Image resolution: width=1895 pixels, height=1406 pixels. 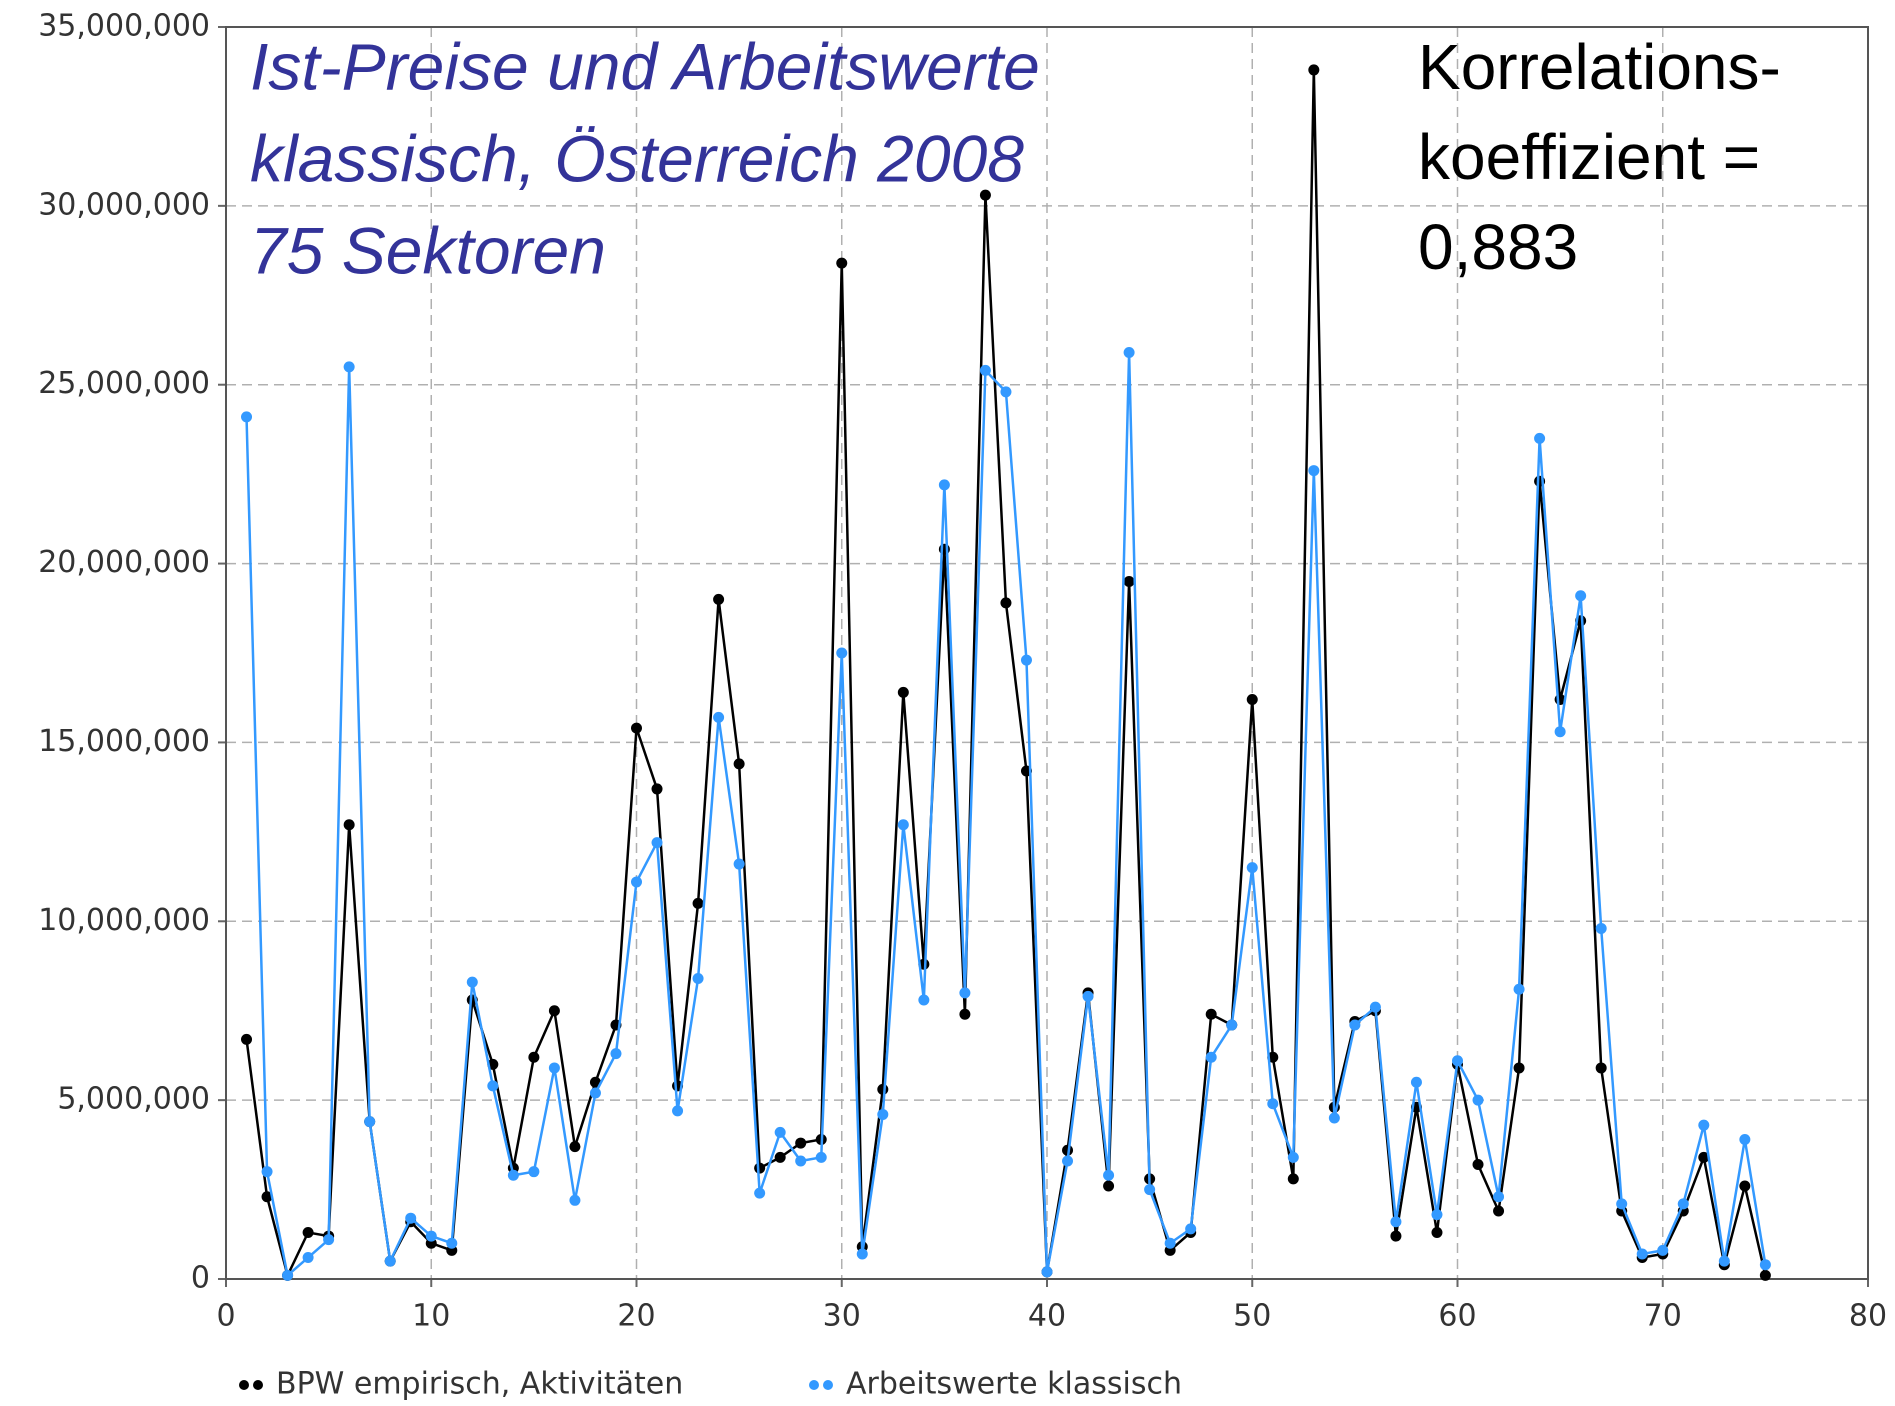 I want to click on y-tick-label: 30,000,000, so click(x=124, y=204).